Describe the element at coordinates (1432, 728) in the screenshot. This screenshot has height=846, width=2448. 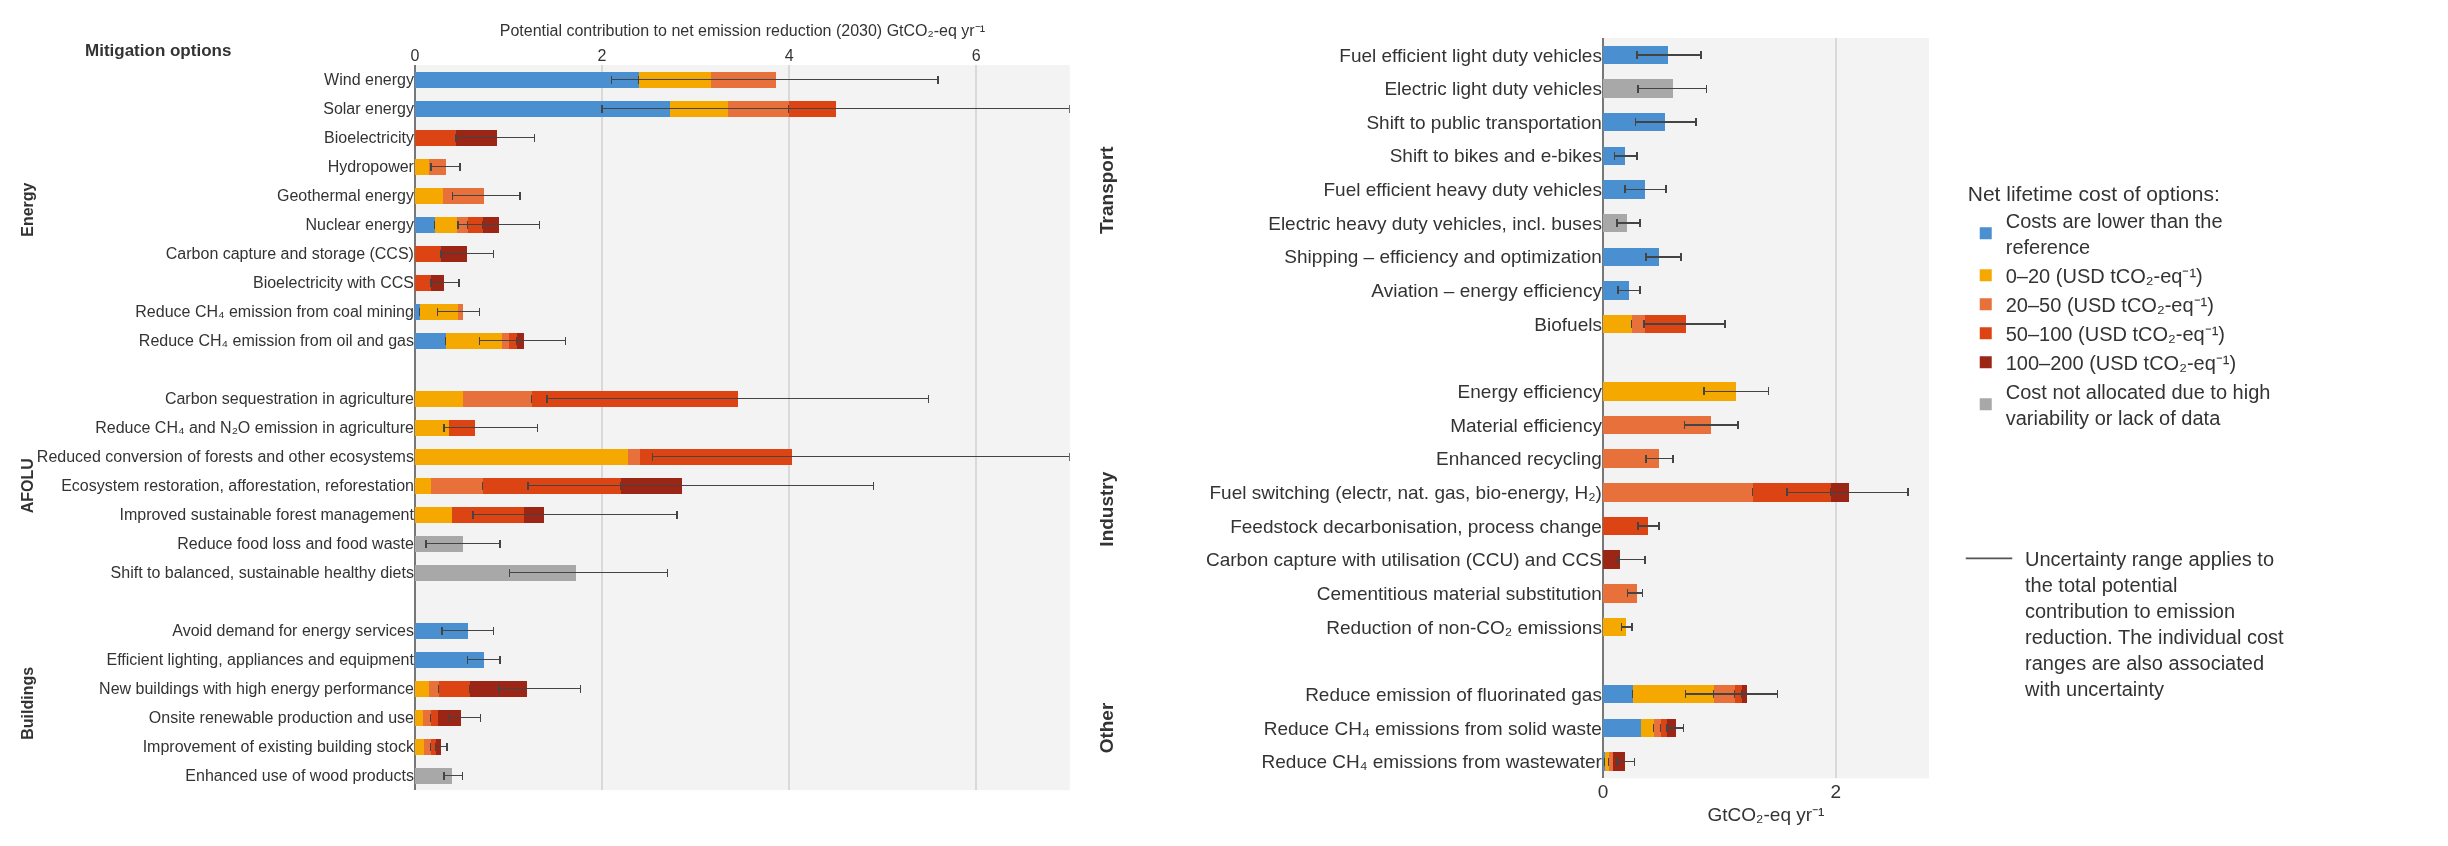
I see `y-tick-label: Reduce CH₄ emissions from solid waste` at that location.